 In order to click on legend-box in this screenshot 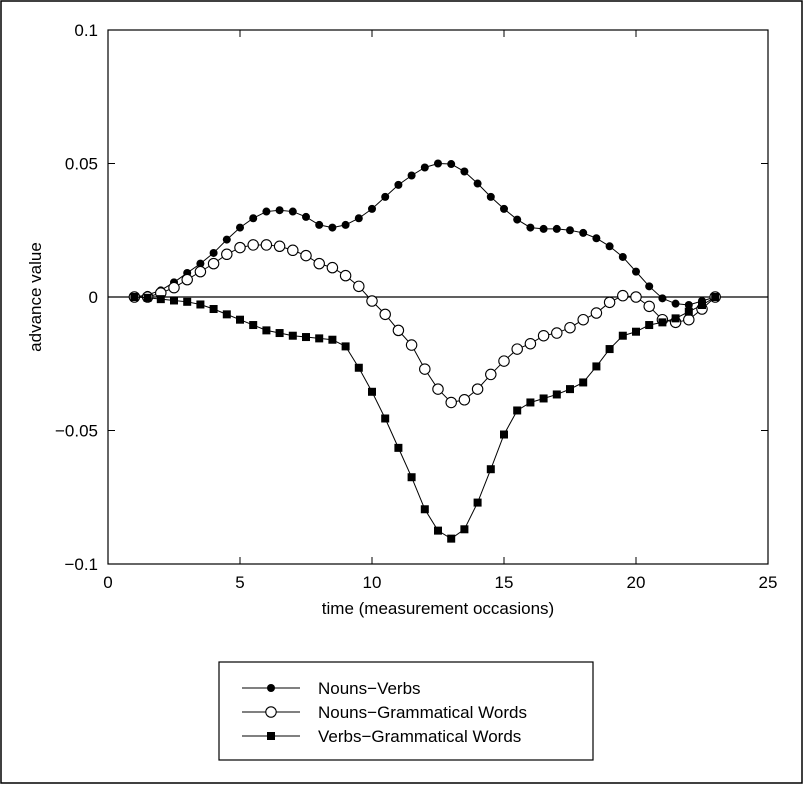, I will do `click(406, 711)`.